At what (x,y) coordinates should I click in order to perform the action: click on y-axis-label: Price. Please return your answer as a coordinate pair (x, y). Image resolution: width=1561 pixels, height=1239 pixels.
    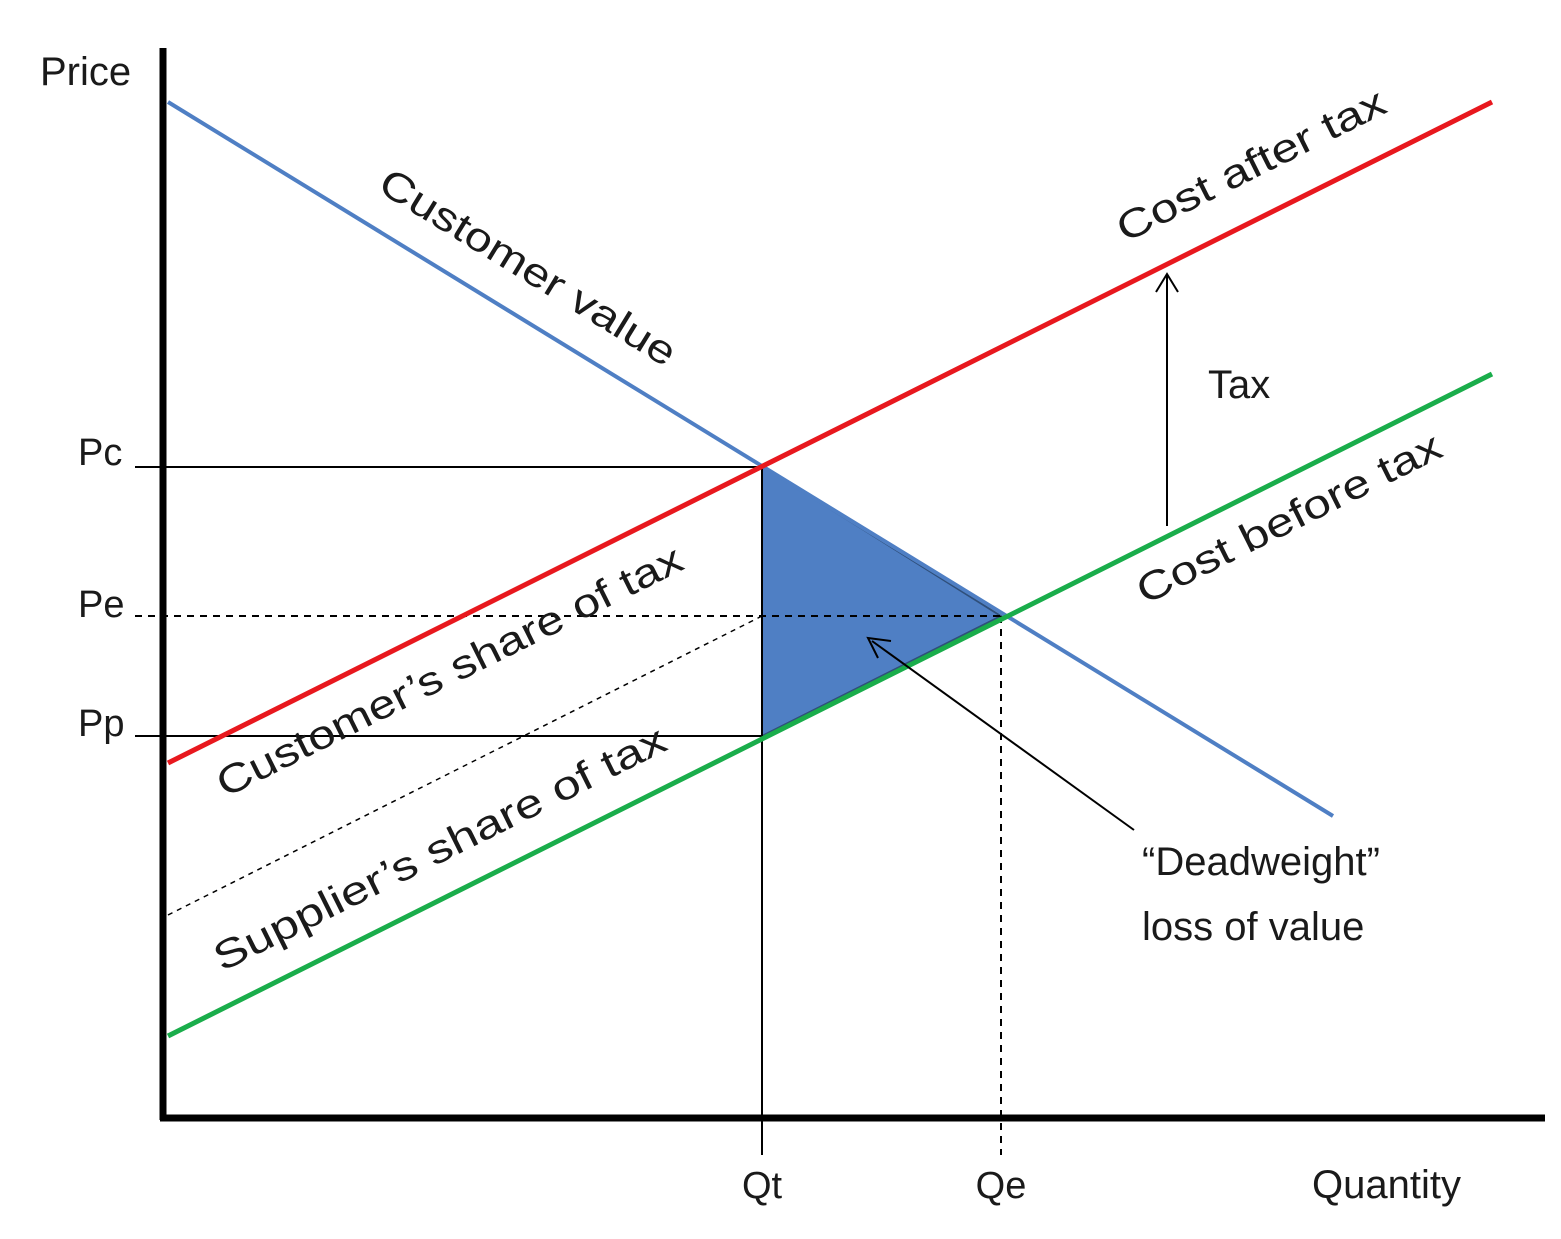
    Looking at the image, I should click on (85, 72).